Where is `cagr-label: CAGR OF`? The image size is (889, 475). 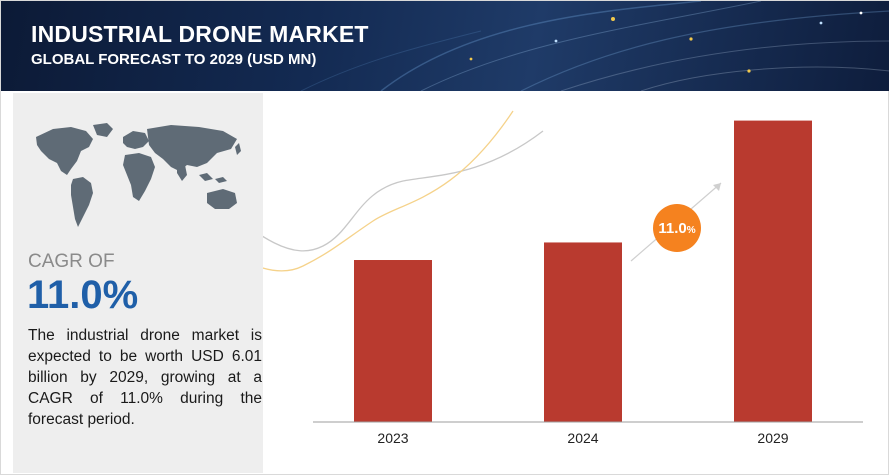
cagr-label: CAGR OF is located at coordinates (71, 261).